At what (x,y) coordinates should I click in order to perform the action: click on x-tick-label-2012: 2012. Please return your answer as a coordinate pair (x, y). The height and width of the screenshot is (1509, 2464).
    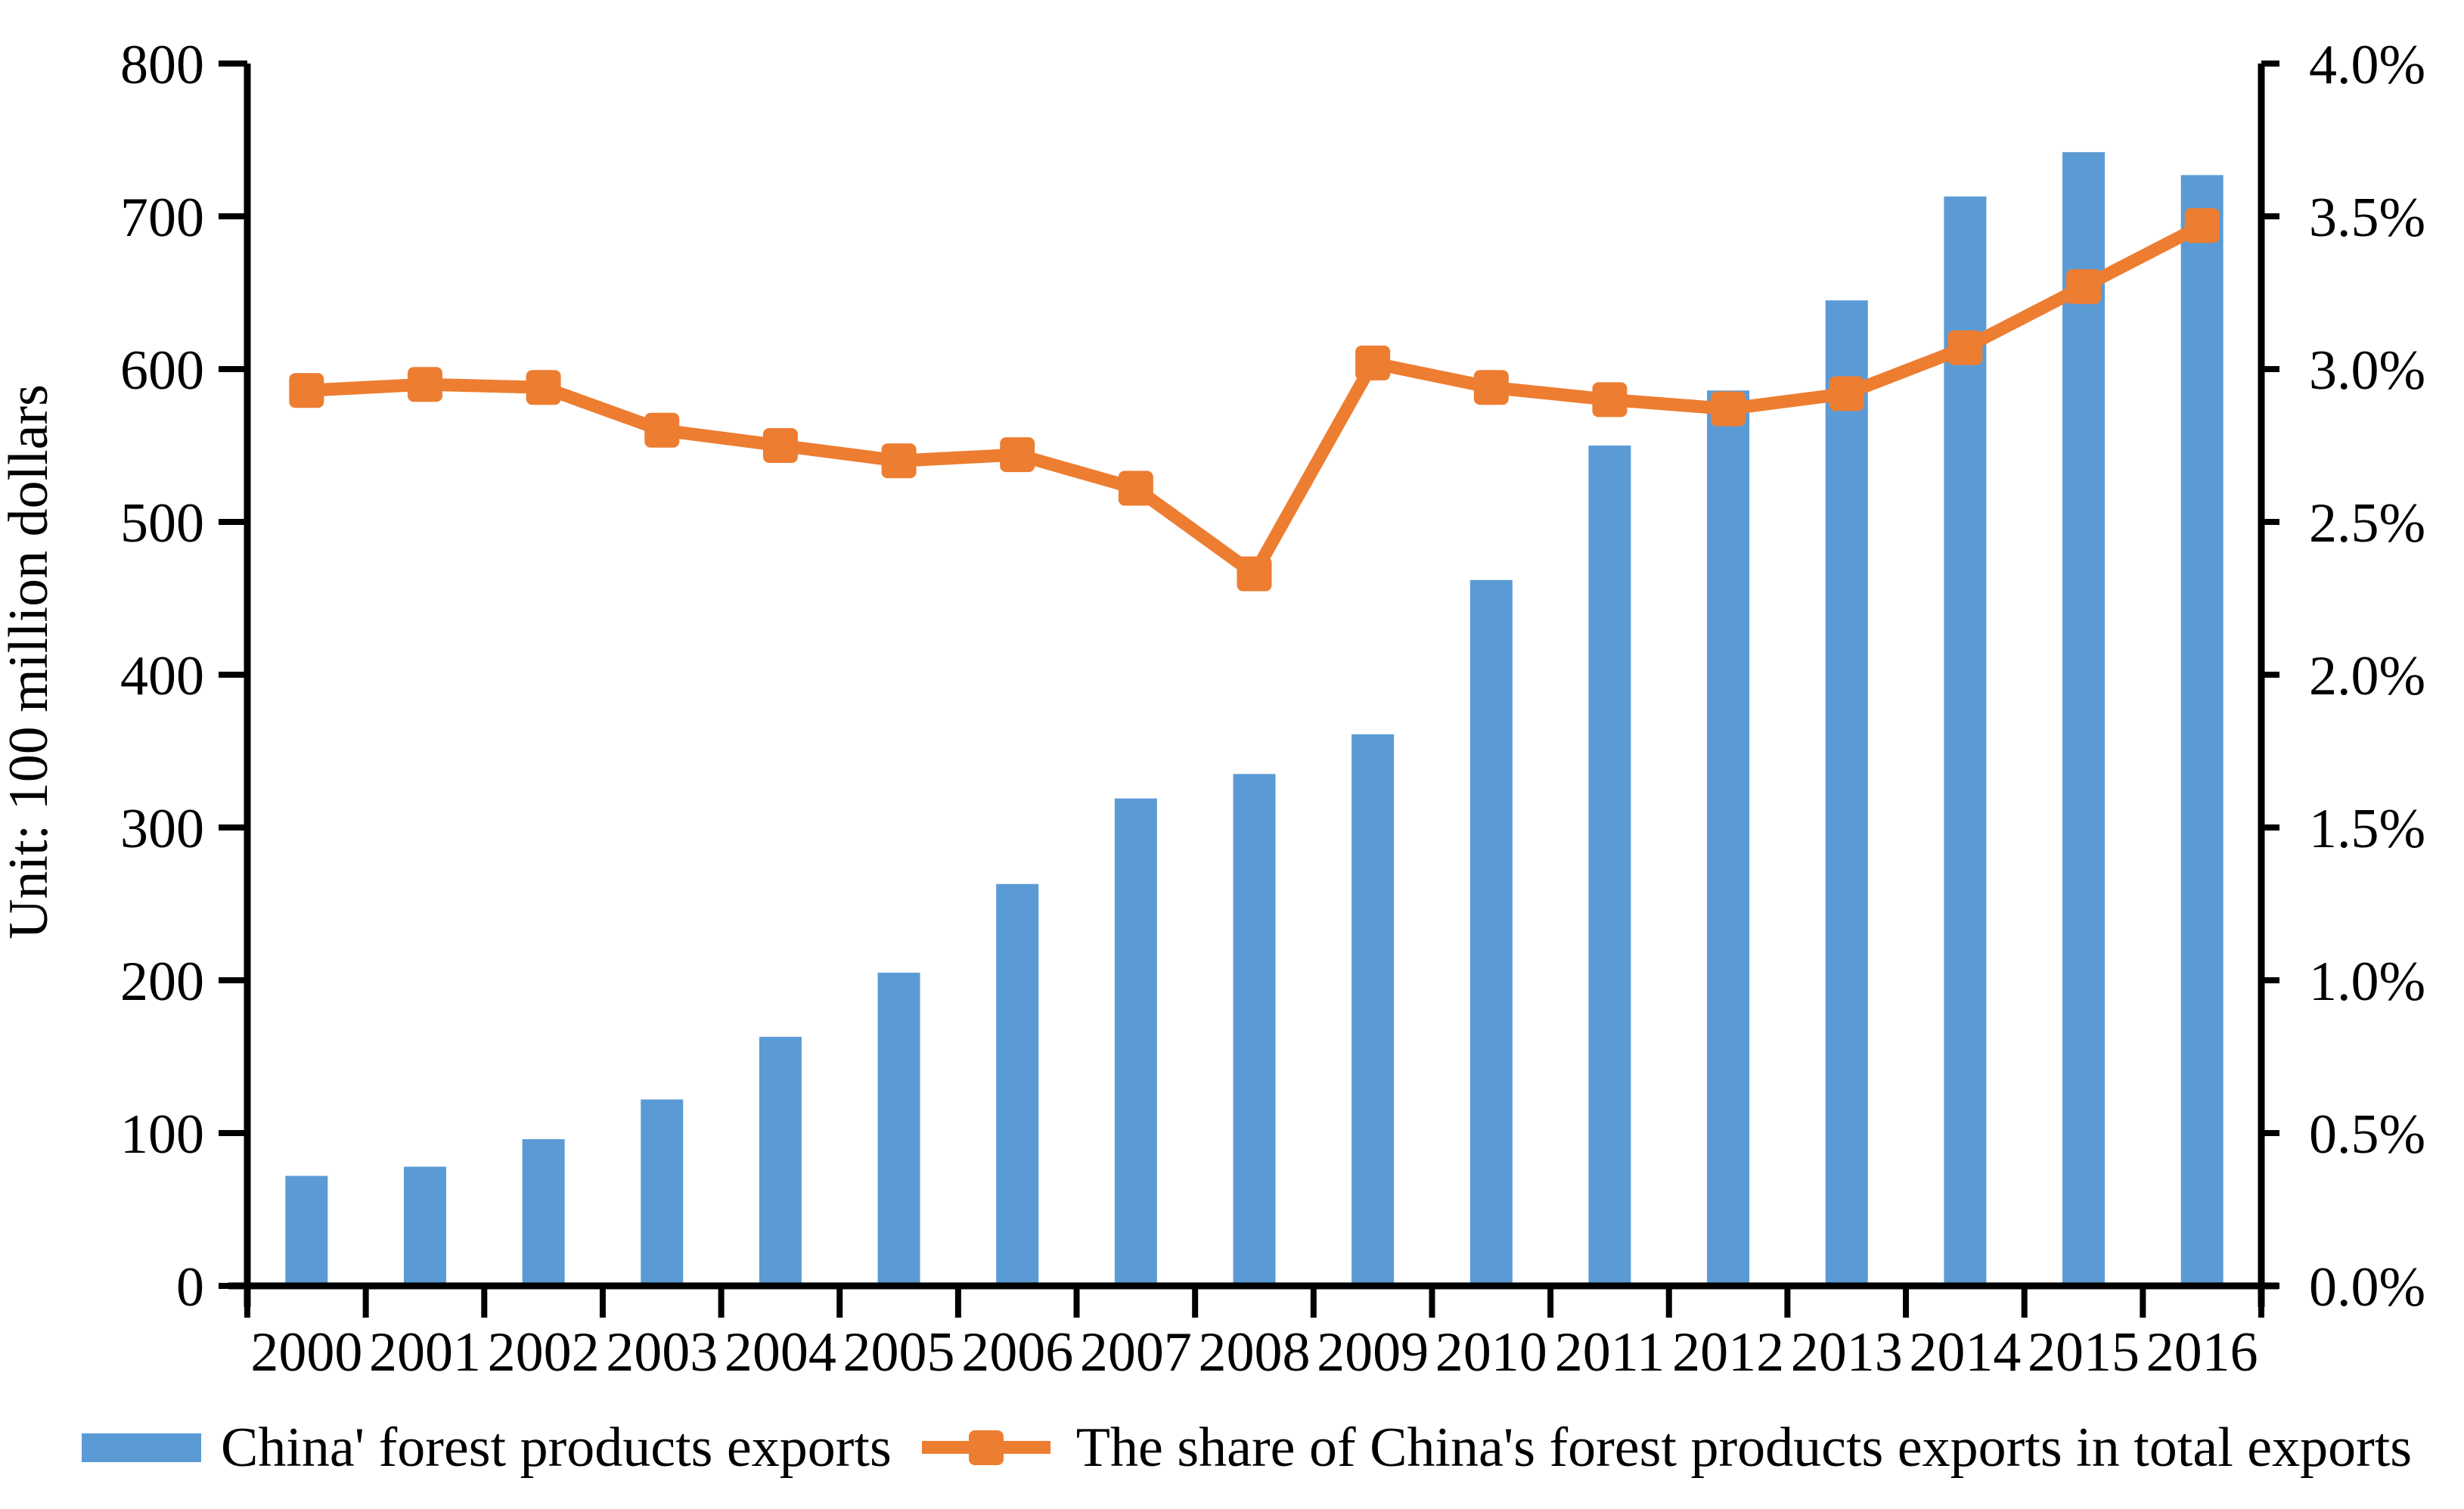
    Looking at the image, I should click on (1728, 1352).